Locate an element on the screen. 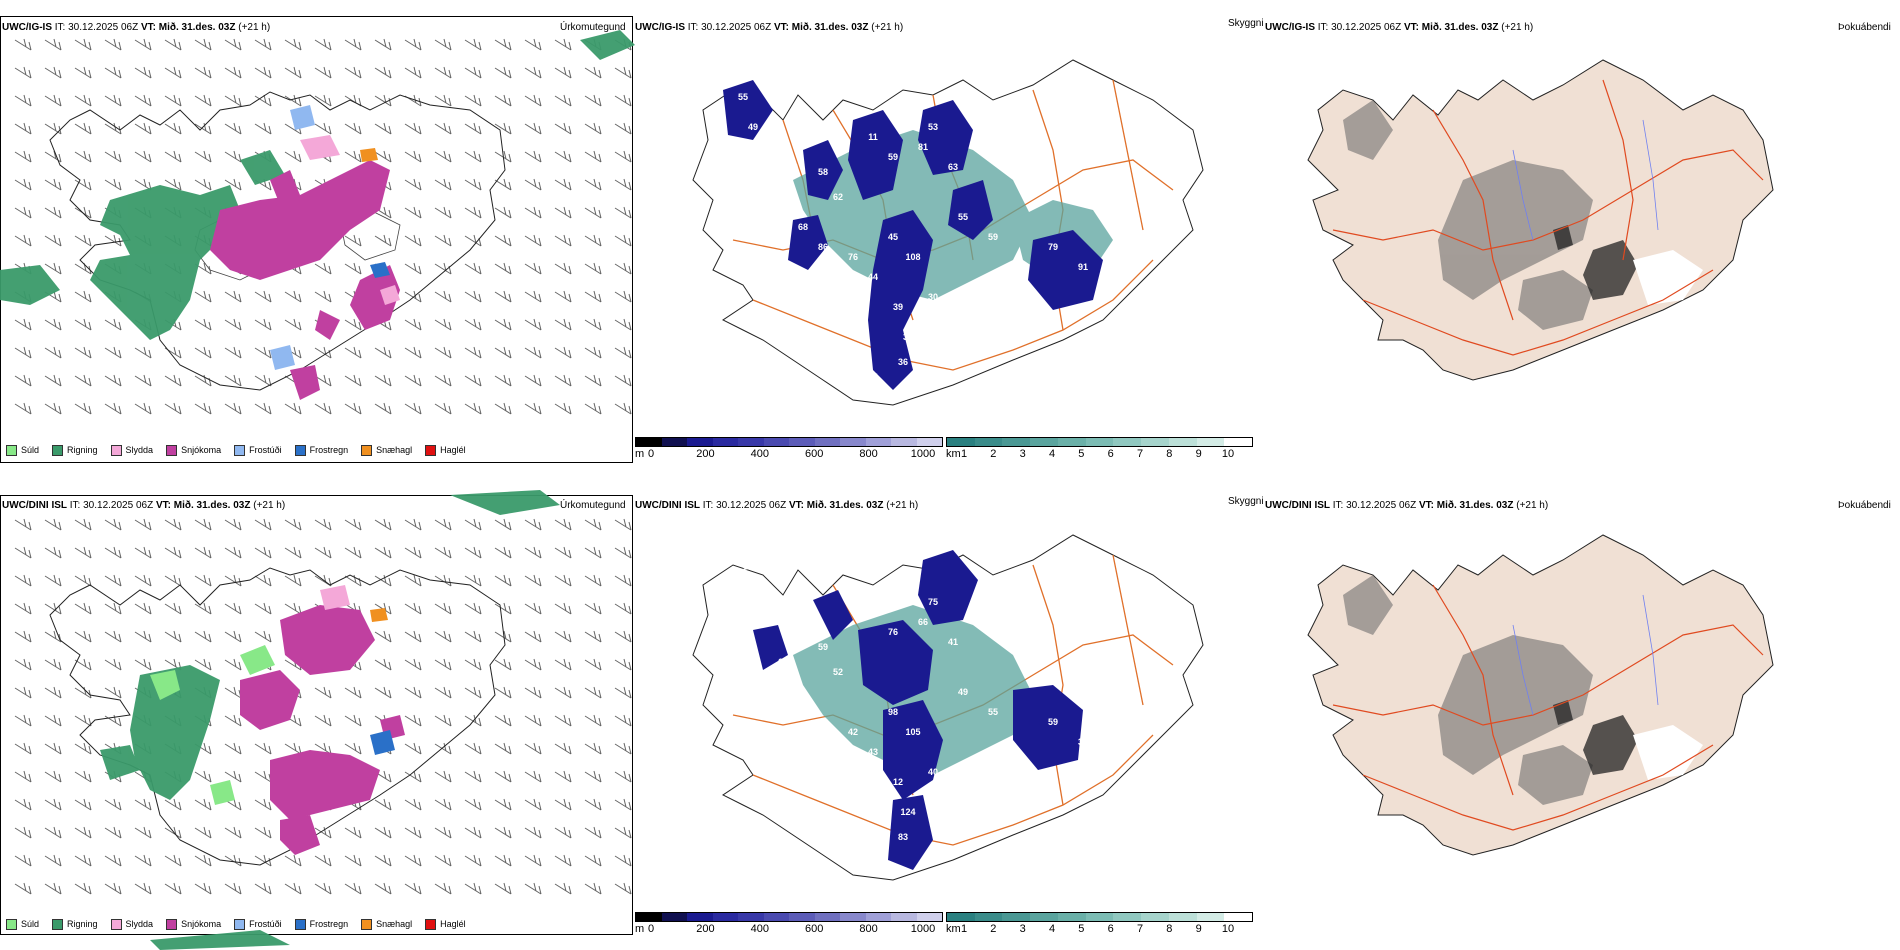 The width and height of the screenshot is (1900, 950). vis-number-label: 49 is located at coordinates (753, 127).